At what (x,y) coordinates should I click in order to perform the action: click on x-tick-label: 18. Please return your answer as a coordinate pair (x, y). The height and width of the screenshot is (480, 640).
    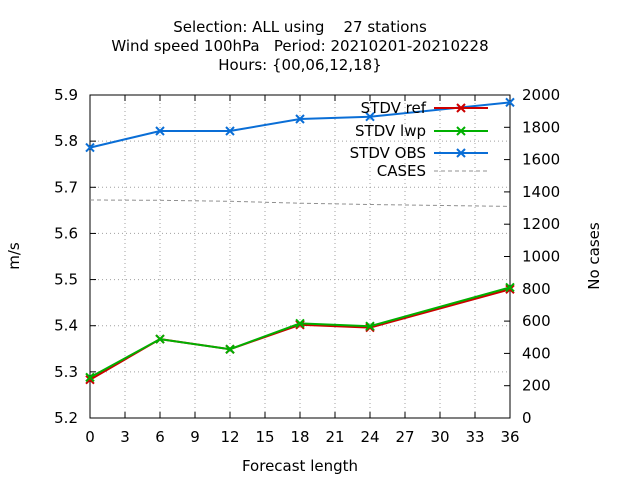
    Looking at the image, I should click on (299, 437).